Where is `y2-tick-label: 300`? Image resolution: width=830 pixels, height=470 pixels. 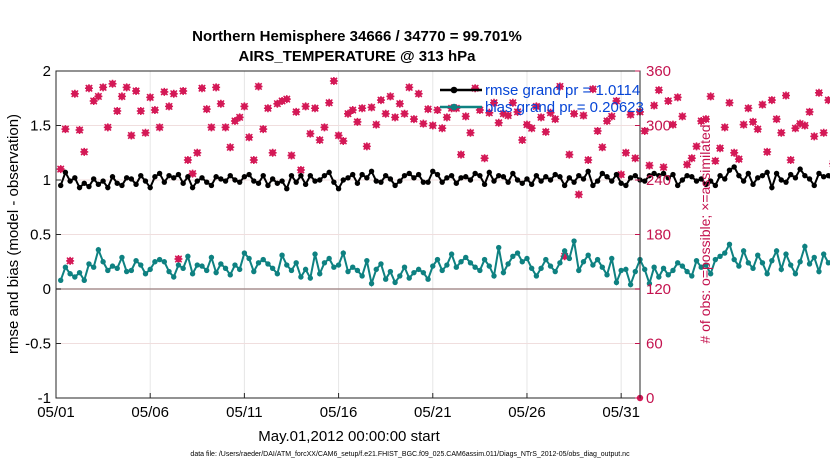 y2-tick-label: 300 is located at coordinates (658, 126).